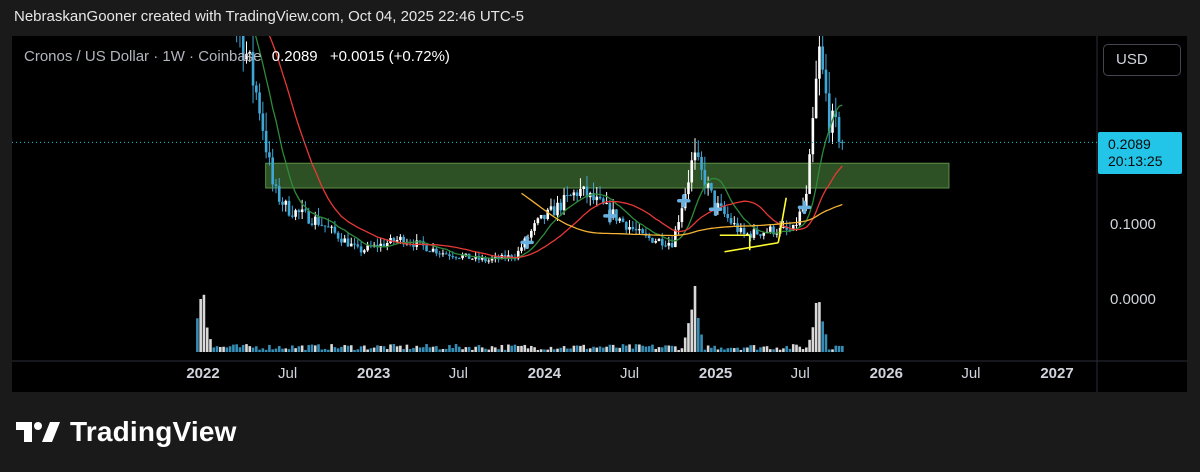 This screenshot has height=472, width=1200. Describe the element at coordinates (38, 432) in the screenshot. I see `tradingview-logo-icon` at that location.